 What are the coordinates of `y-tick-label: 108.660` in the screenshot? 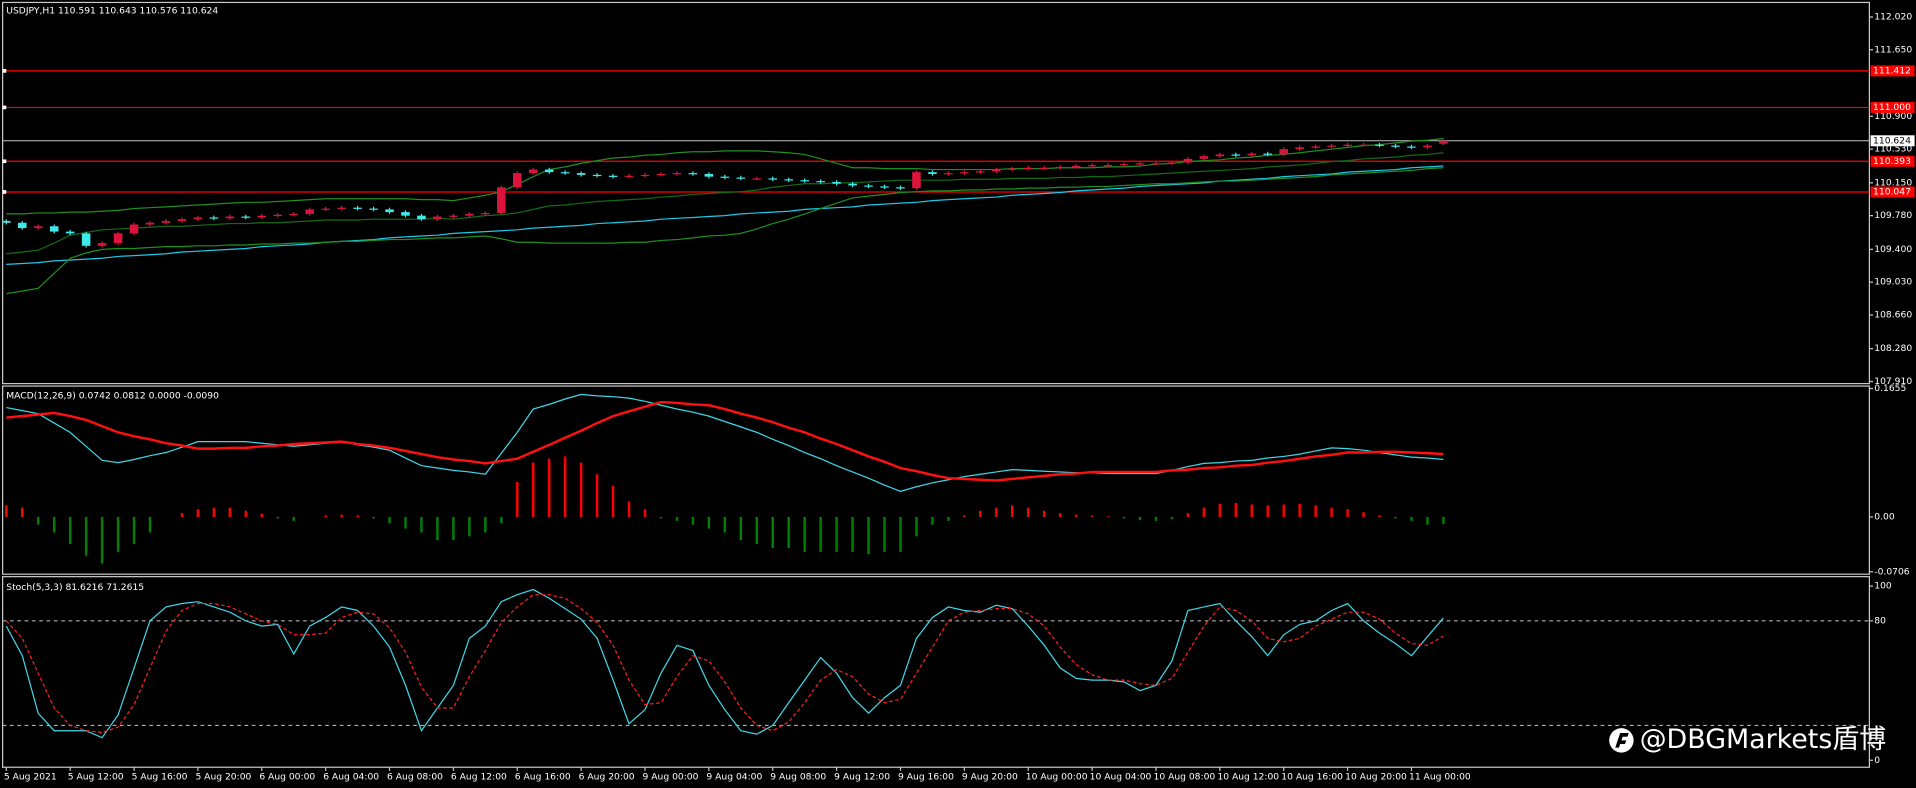 It's located at (1893, 314).